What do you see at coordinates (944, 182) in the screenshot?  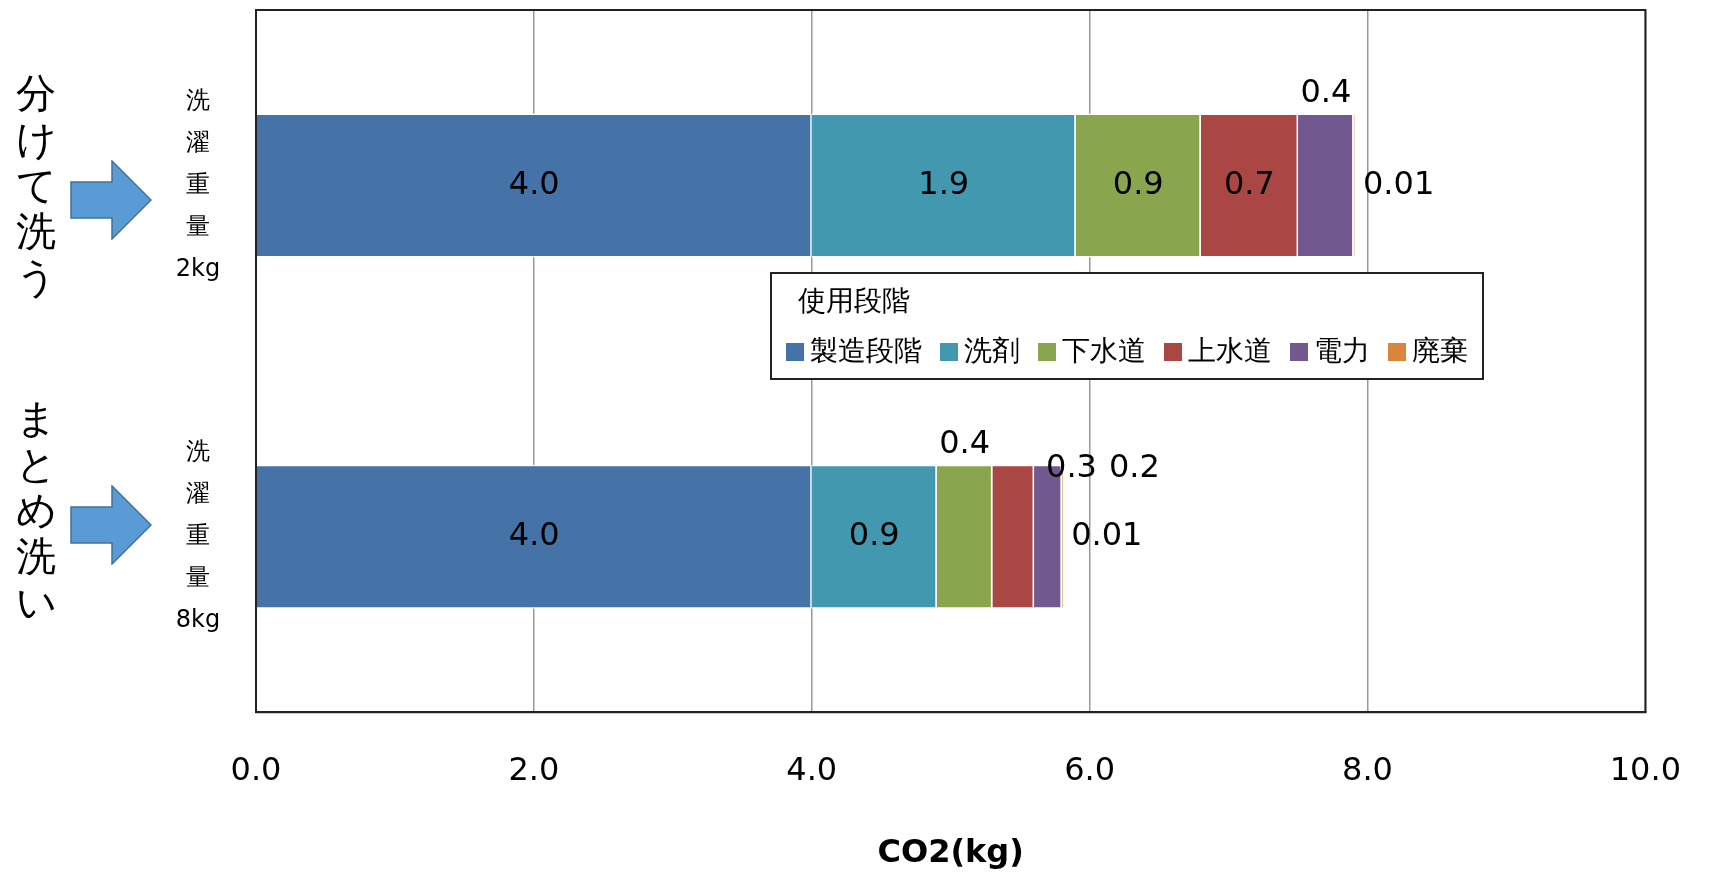 I see `data-label: 1.9` at bounding box center [944, 182].